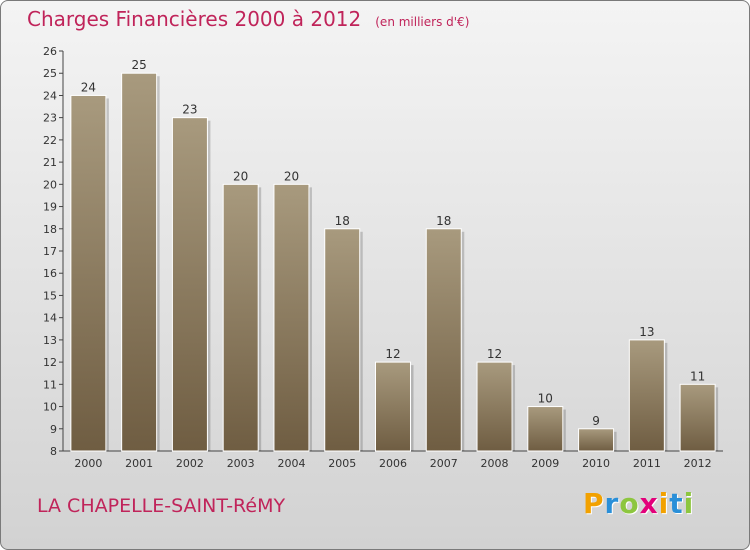  Describe the element at coordinates (50, 362) in the screenshot. I see `y-tick-label: 12` at that location.